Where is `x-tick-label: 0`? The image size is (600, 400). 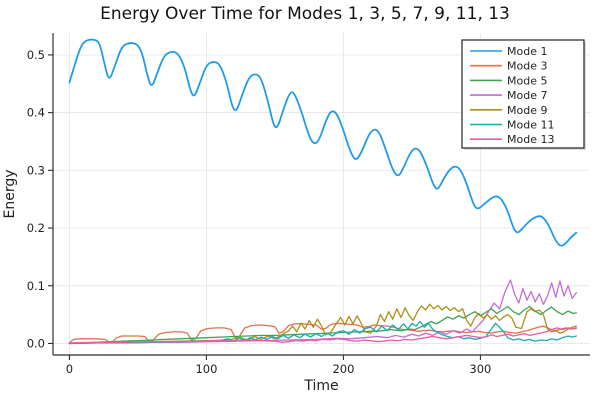 x-tick-label: 0 is located at coordinates (69, 369).